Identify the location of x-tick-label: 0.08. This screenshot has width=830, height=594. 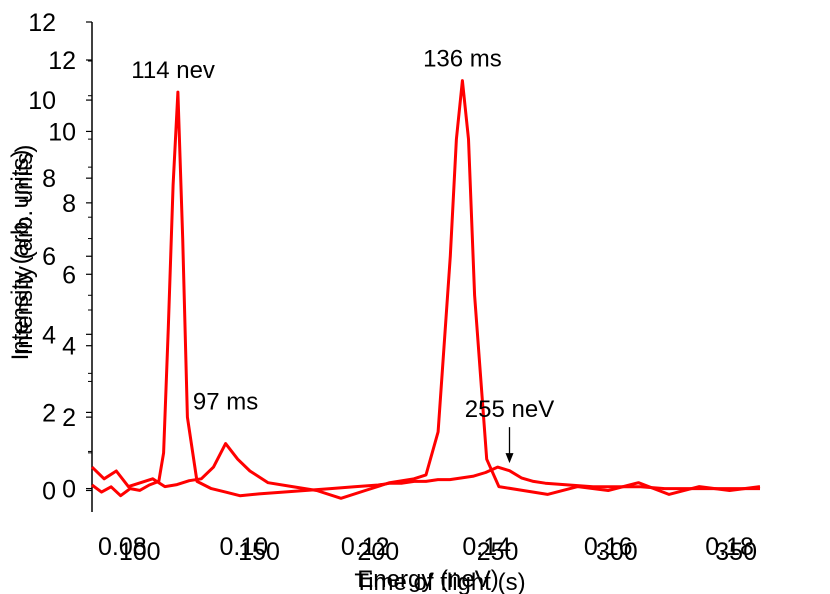
(122, 547).